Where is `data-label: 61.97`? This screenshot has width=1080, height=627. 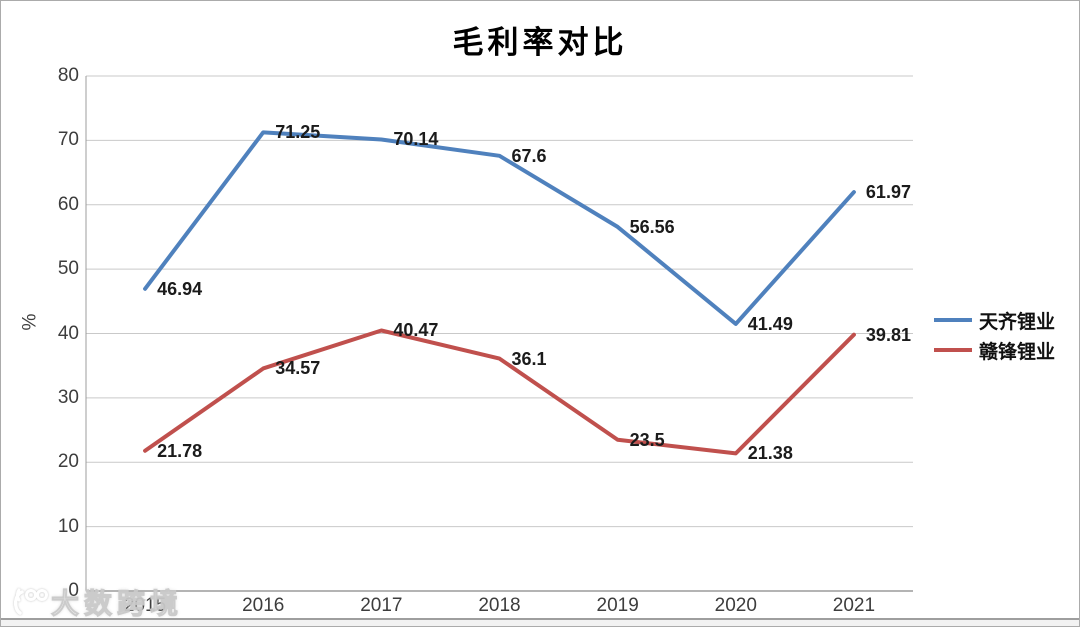
data-label: 61.97 is located at coordinates (888, 192).